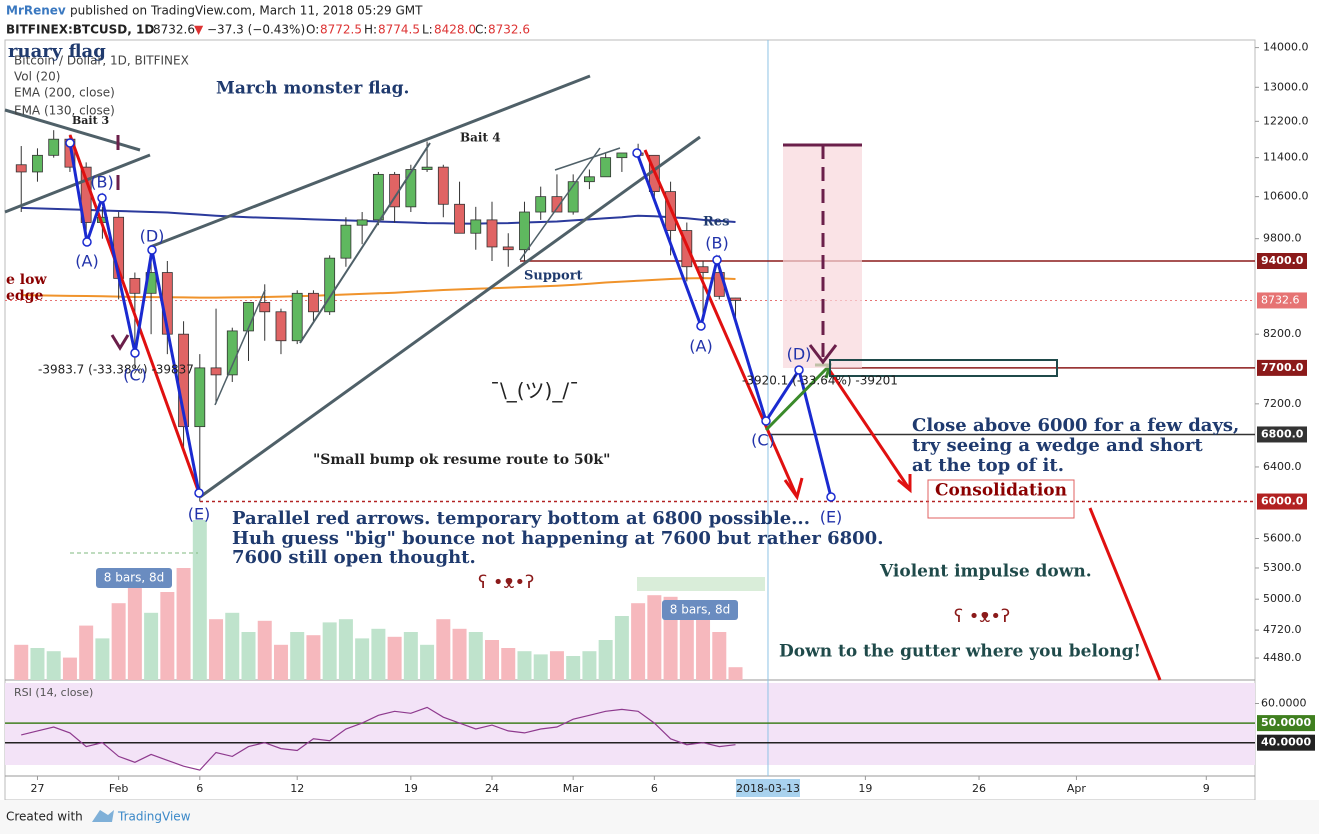  I want to click on price-tag-label: 6000.0, so click(1282, 501).